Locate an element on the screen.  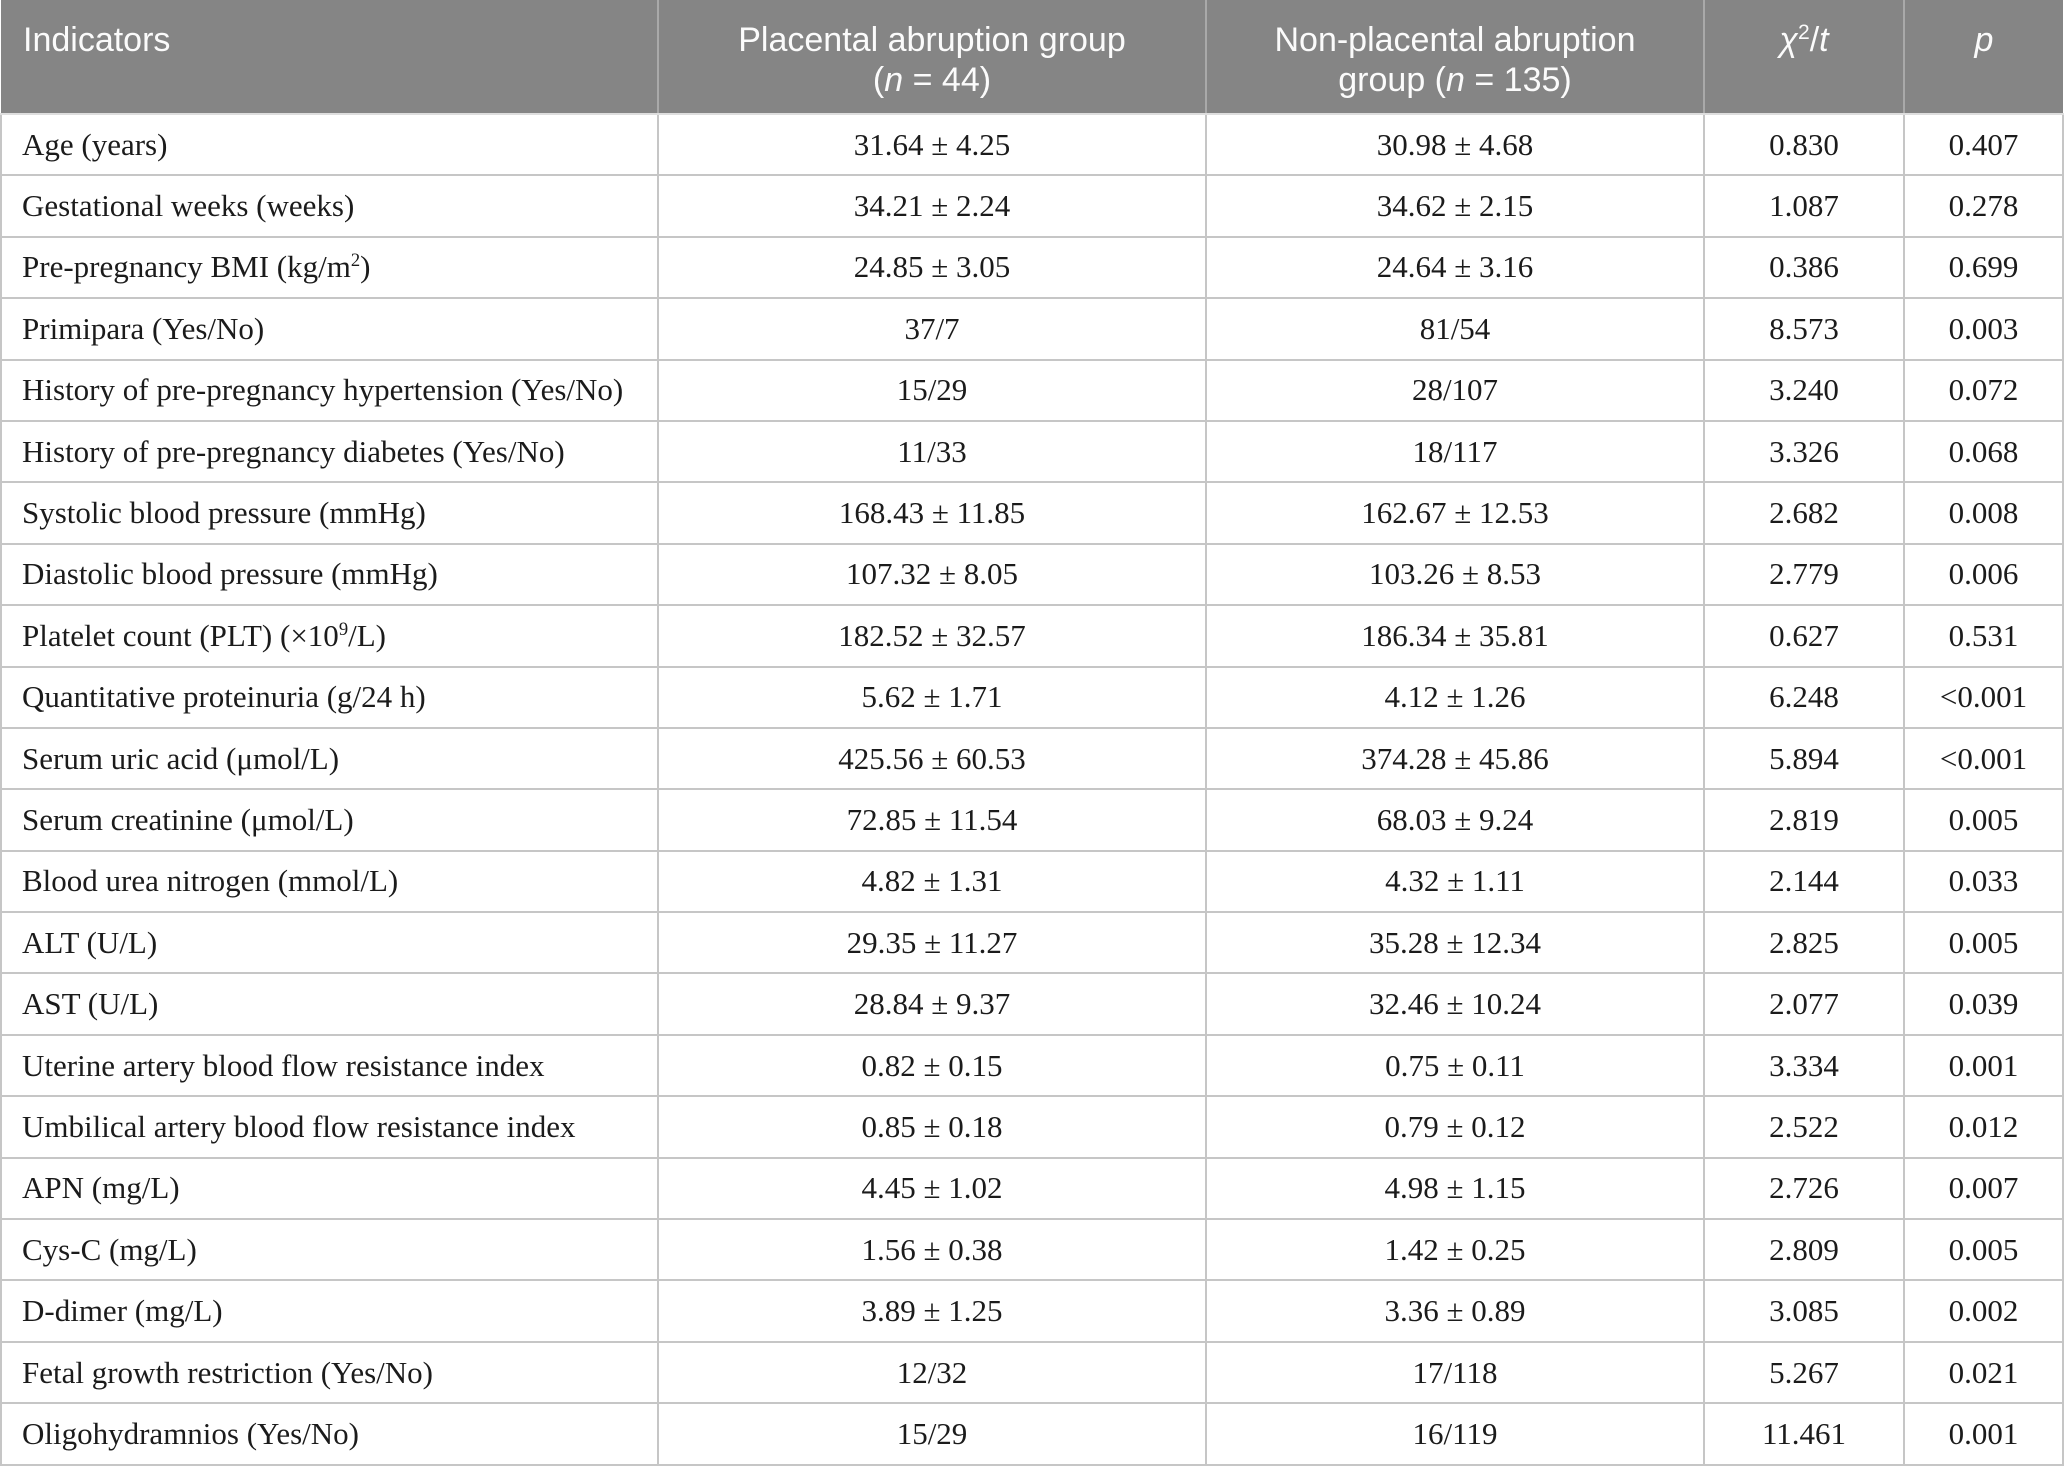
group2-value-cell: 4.98 ± 1.15 is located at coordinates (1455, 1189).